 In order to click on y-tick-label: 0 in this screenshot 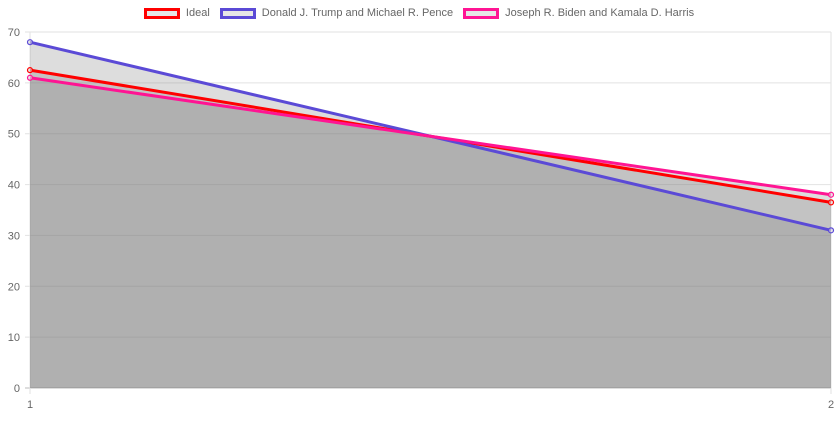, I will do `click(17, 389)`.